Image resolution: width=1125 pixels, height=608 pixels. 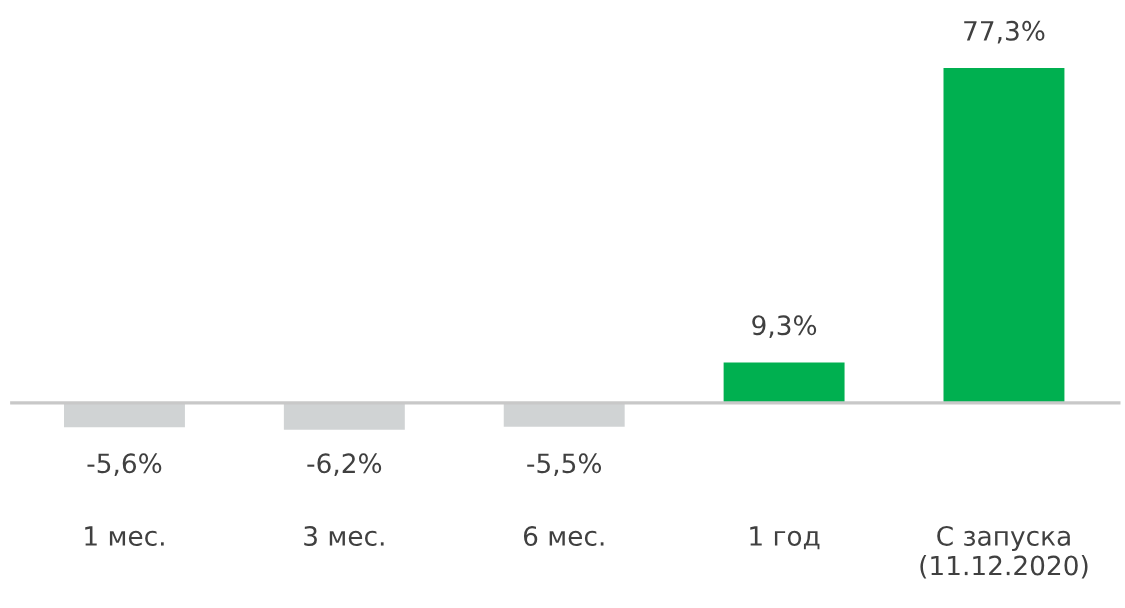 What do you see at coordinates (124, 464) in the screenshot?
I see `data-label: -5,6%` at bounding box center [124, 464].